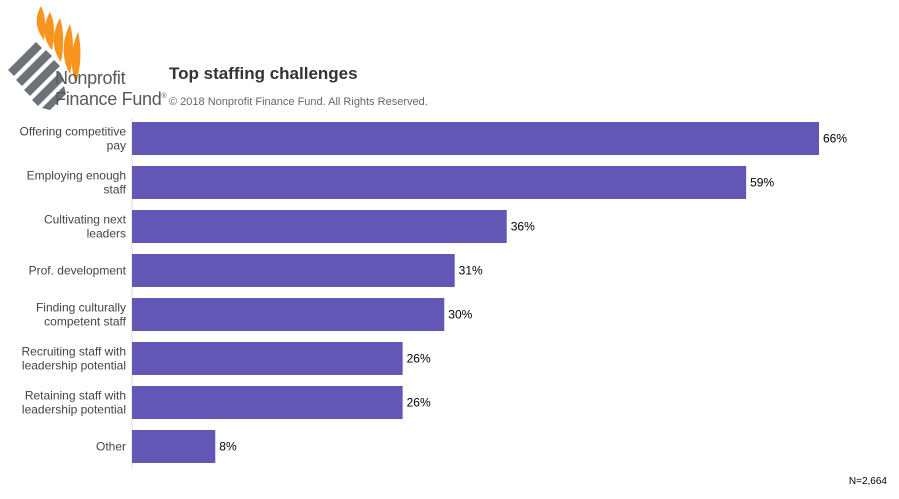 The width and height of the screenshot is (899, 499). Describe the element at coordinates (835, 139) in the screenshot. I see `value-label-0: 66%` at that location.